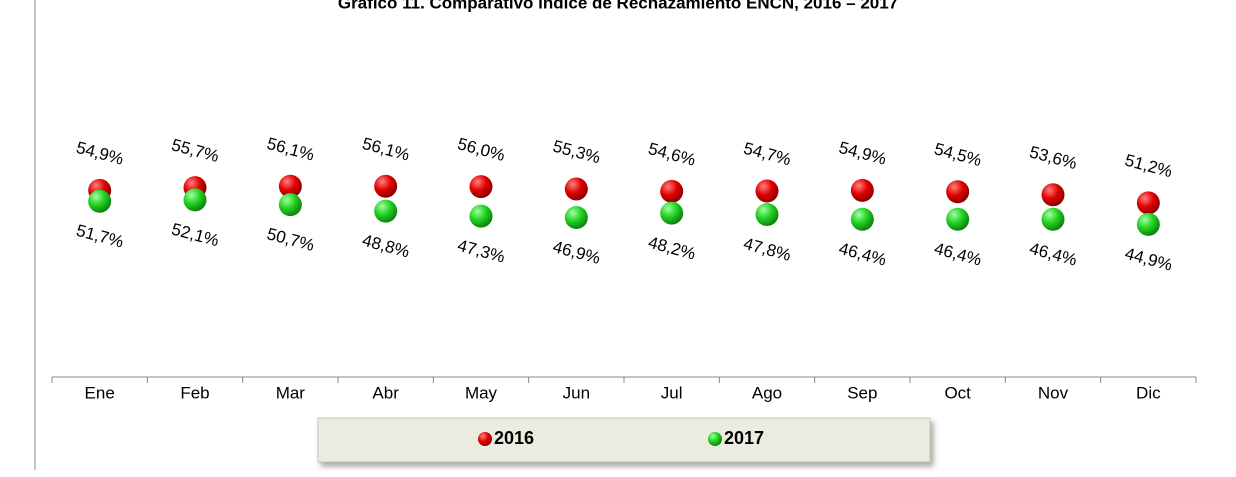  What do you see at coordinates (385, 392) in the screenshot?
I see `x-tick-label: Abr` at bounding box center [385, 392].